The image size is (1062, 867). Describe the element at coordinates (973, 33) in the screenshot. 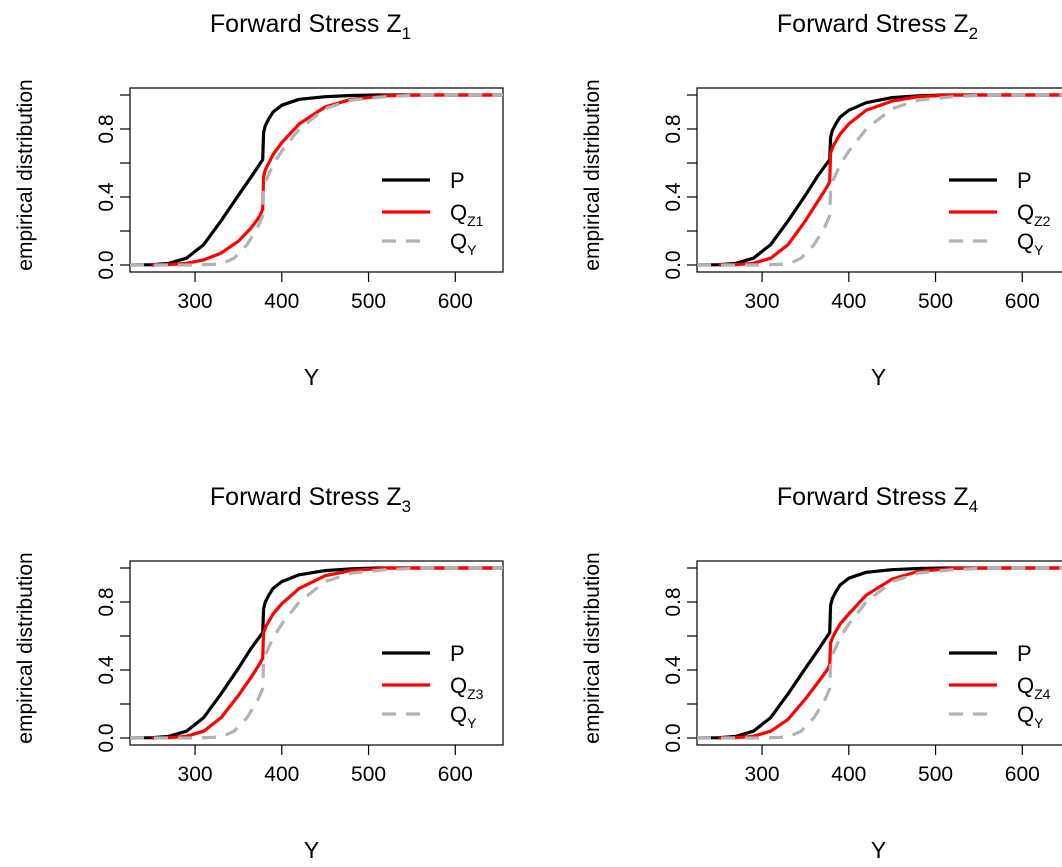

I see `chart-title-subscript: 2` at that location.